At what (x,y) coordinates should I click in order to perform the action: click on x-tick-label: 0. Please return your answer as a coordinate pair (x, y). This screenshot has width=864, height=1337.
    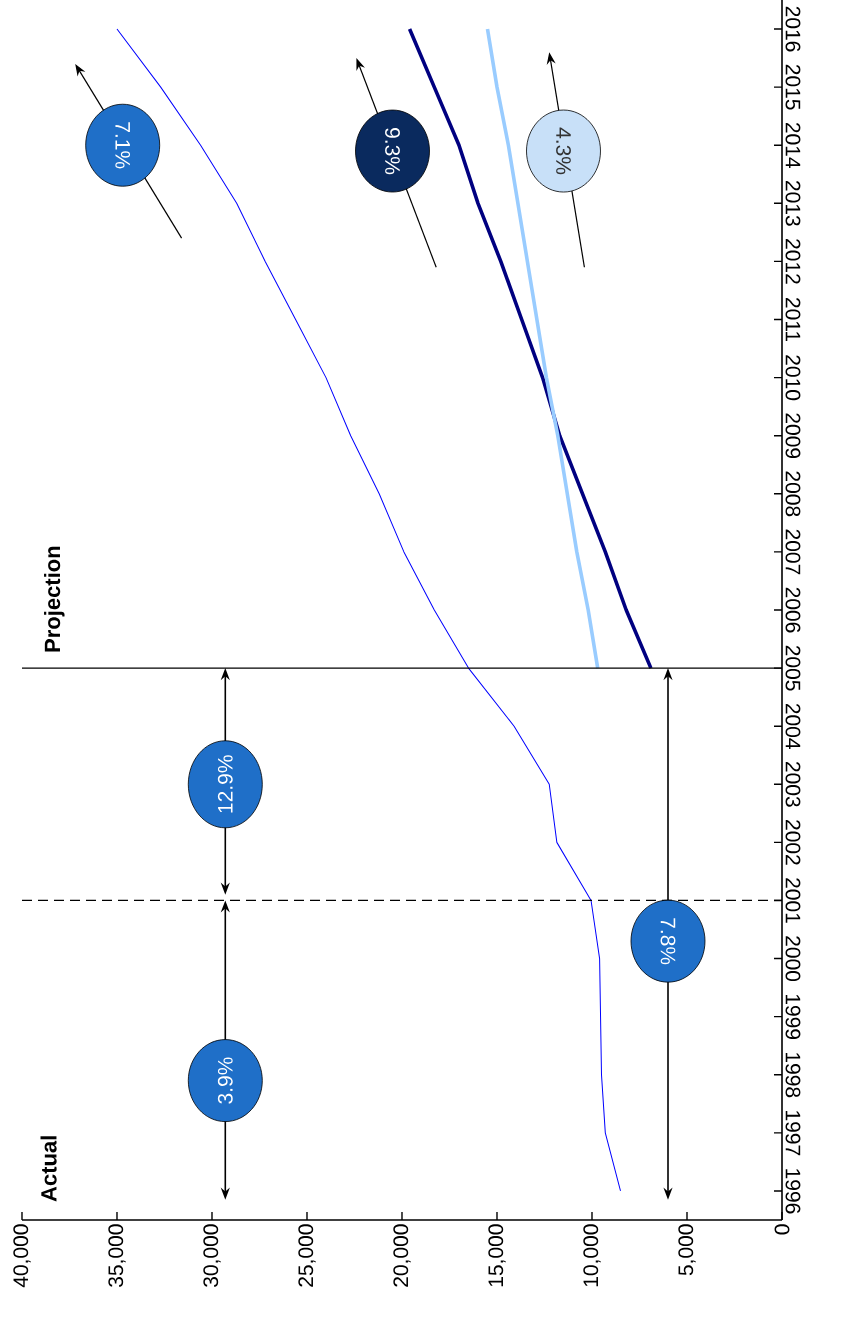
    Looking at the image, I should click on (782, 1229).